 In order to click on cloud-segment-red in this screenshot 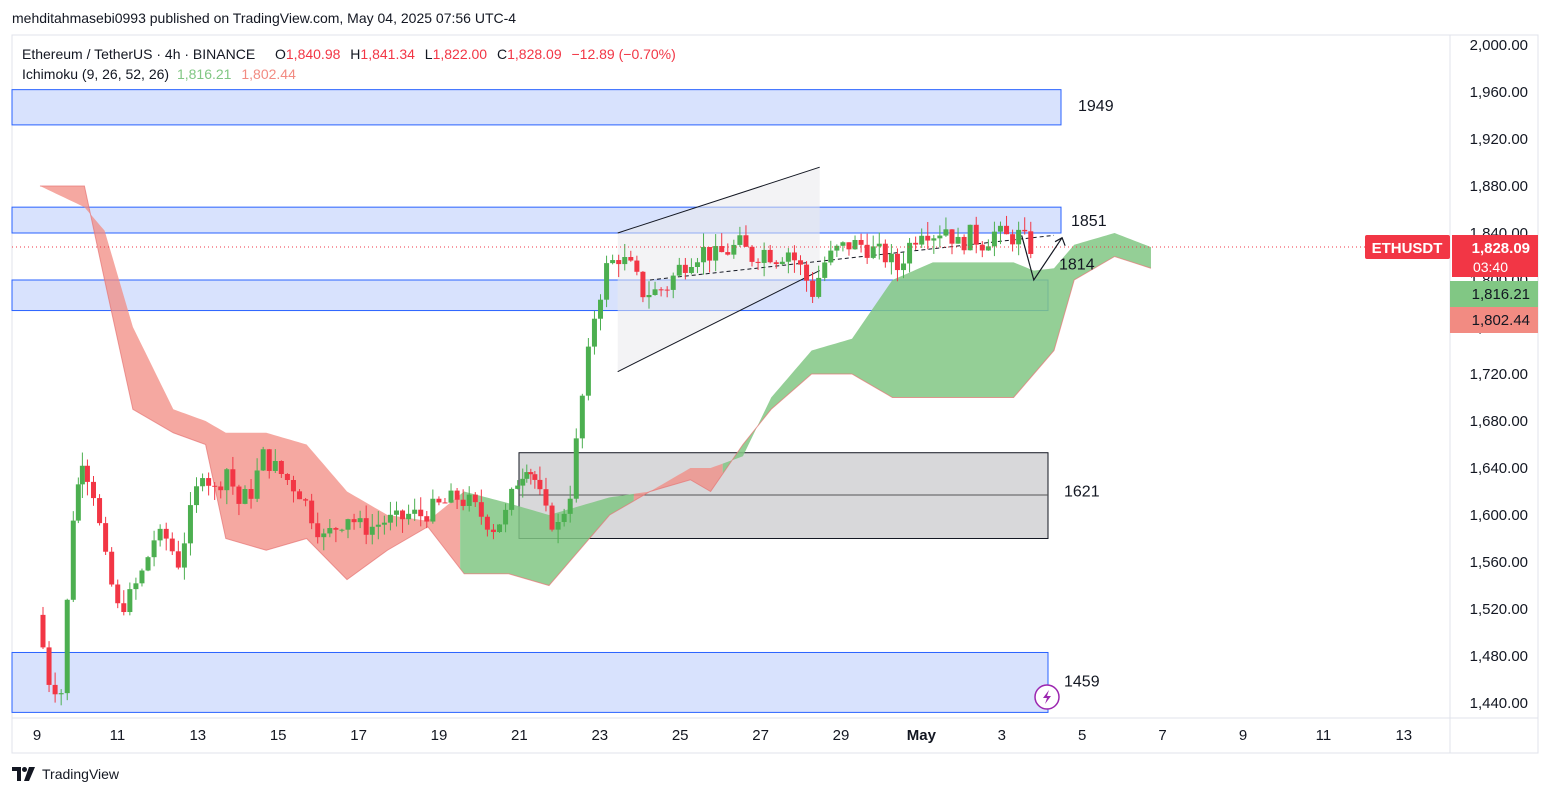, I will do `click(678, 482)`.